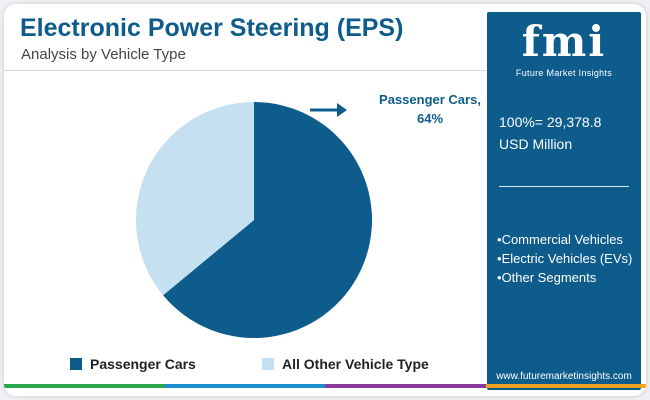 This screenshot has width=650, height=400. Describe the element at coordinates (430, 99) in the screenshot. I see `callout-label: Passenger Cars,` at that location.